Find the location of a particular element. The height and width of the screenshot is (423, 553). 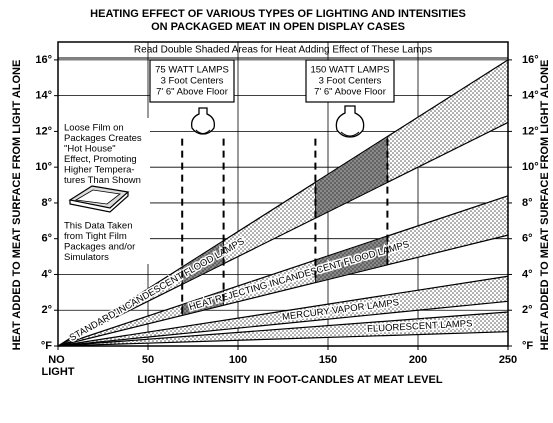

y-tick-label: 8° is located at coordinates (46, 203).